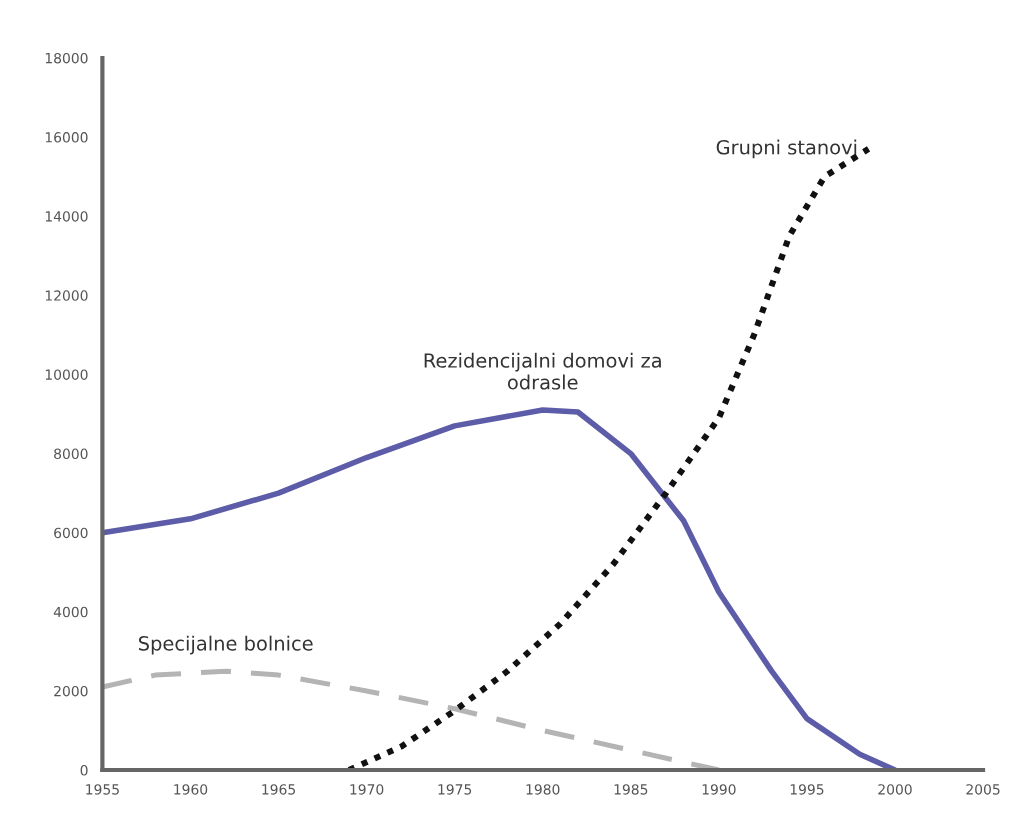 This screenshot has height=828, width=1024. Describe the element at coordinates (412, 719) in the screenshot. I see `line-series` at that location.